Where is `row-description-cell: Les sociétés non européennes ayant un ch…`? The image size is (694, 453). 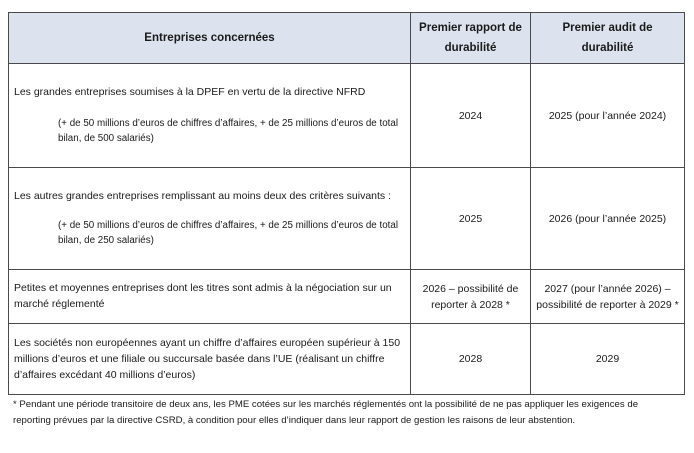
row-description-cell: Les sociétés non européennes ayant un ch… is located at coordinates (209, 359).